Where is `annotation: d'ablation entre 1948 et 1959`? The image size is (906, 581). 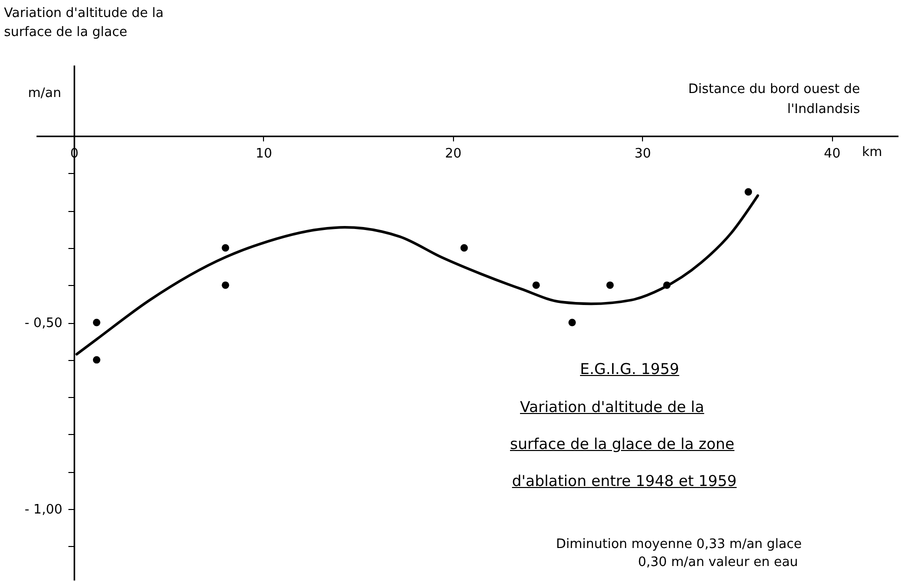 annotation: d'ablation entre 1948 et 1959 is located at coordinates (624, 481).